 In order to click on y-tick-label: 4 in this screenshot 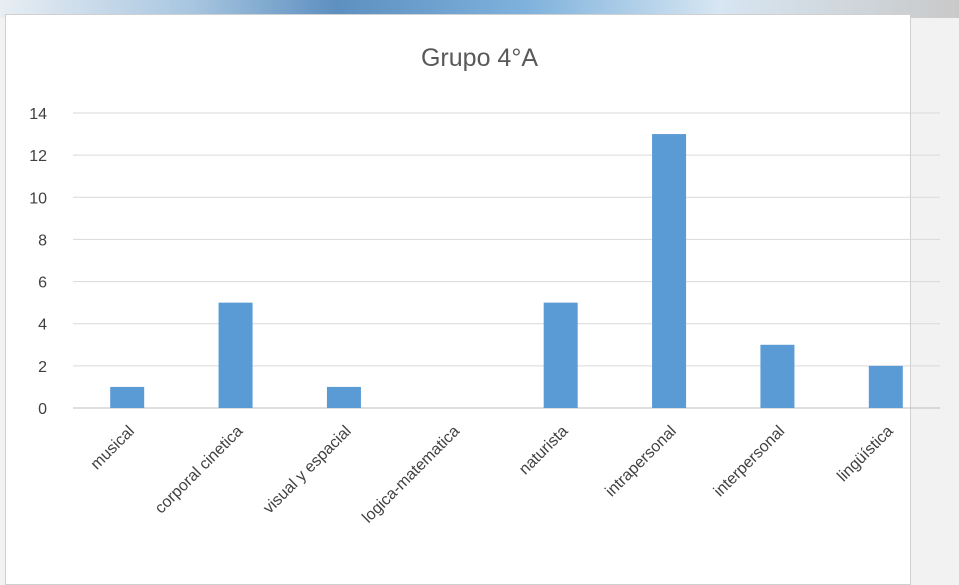, I will do `click(42, 325)`.